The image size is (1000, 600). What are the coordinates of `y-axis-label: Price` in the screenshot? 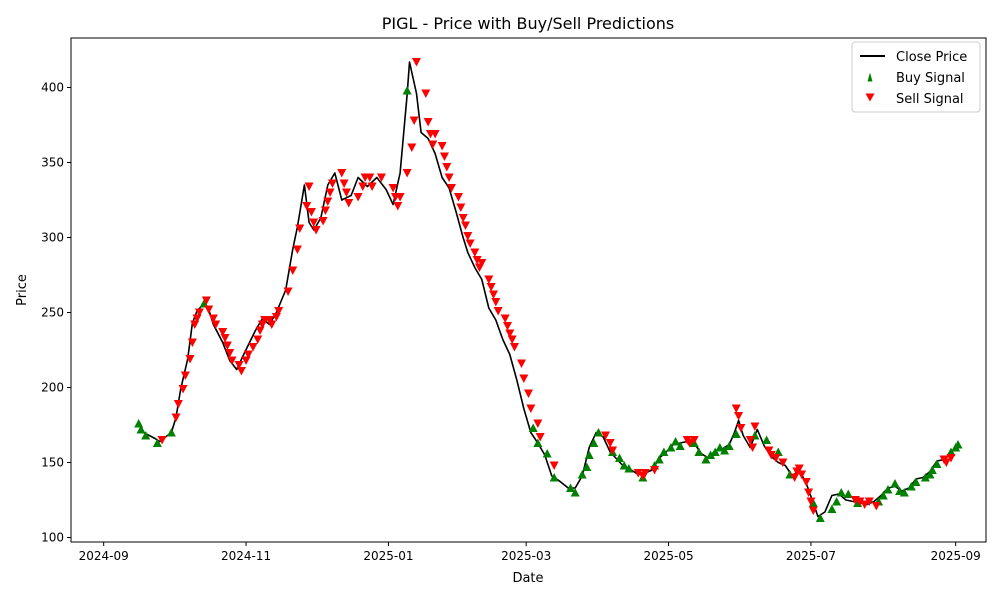 It's located at (22, 290).